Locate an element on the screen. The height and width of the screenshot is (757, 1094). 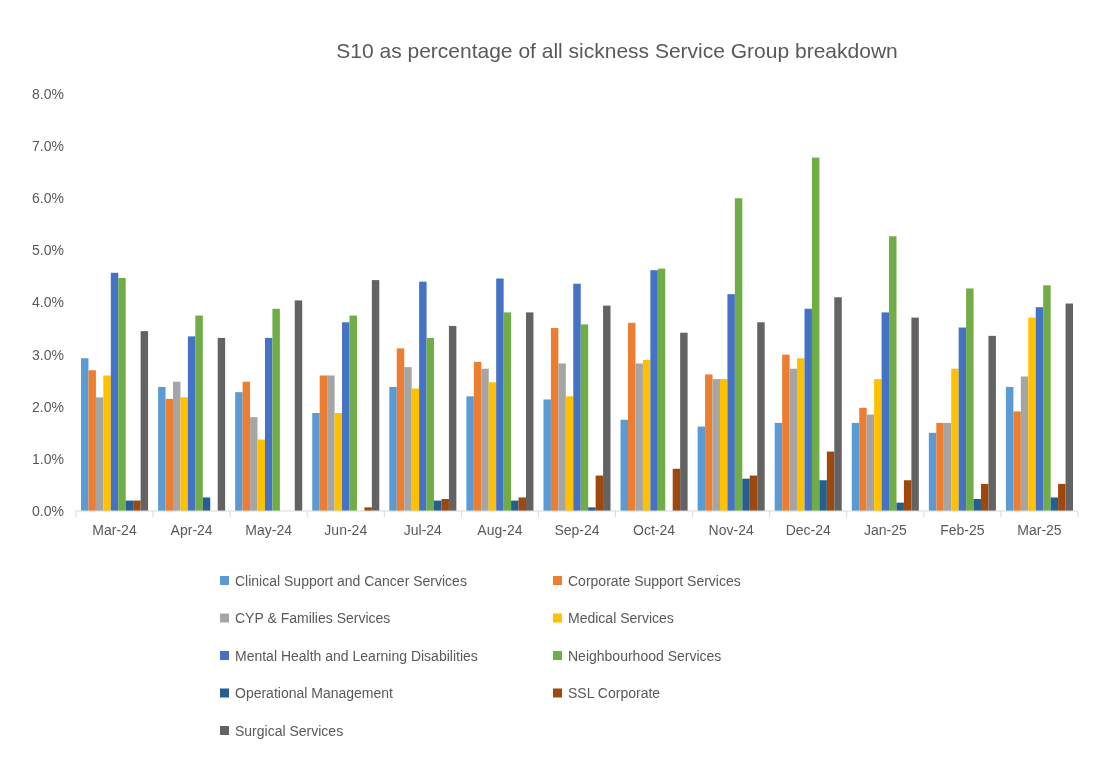
x-tick-label: Jan-25 is located at coordinates (885, 530).